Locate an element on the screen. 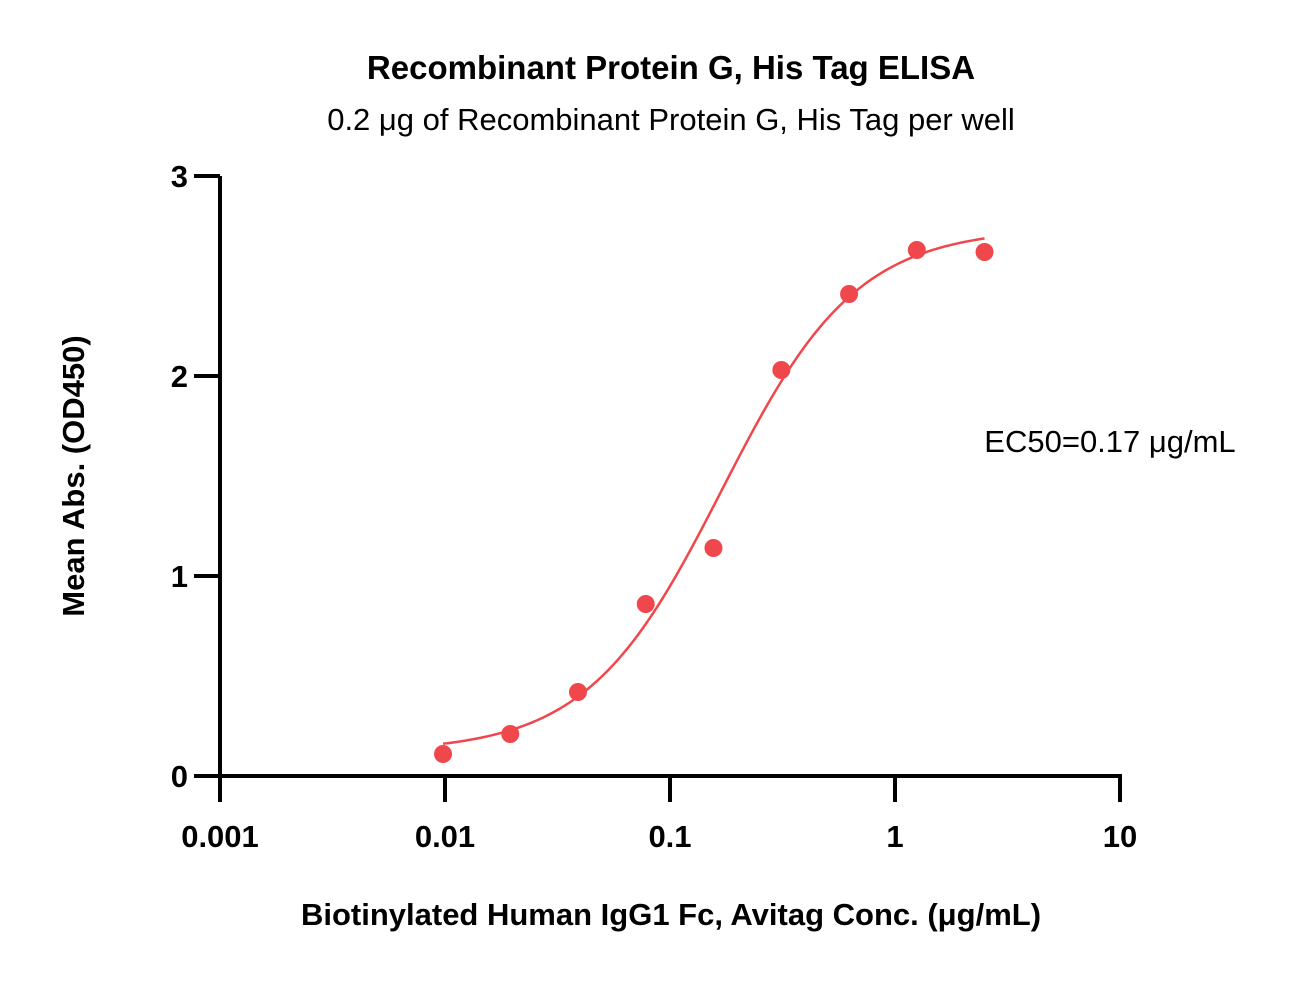  y-tick-label: 3 is located at coordinates (179, 176).